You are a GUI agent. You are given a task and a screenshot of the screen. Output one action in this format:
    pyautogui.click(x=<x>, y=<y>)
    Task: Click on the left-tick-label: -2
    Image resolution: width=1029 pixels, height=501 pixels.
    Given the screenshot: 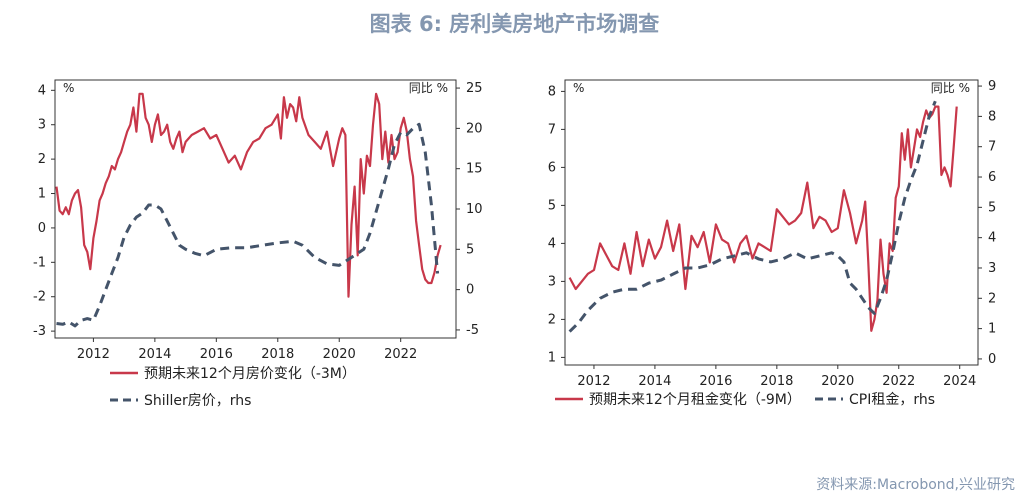 What is the action you would take?
    pyautogui.click(x=39, y=297)
    